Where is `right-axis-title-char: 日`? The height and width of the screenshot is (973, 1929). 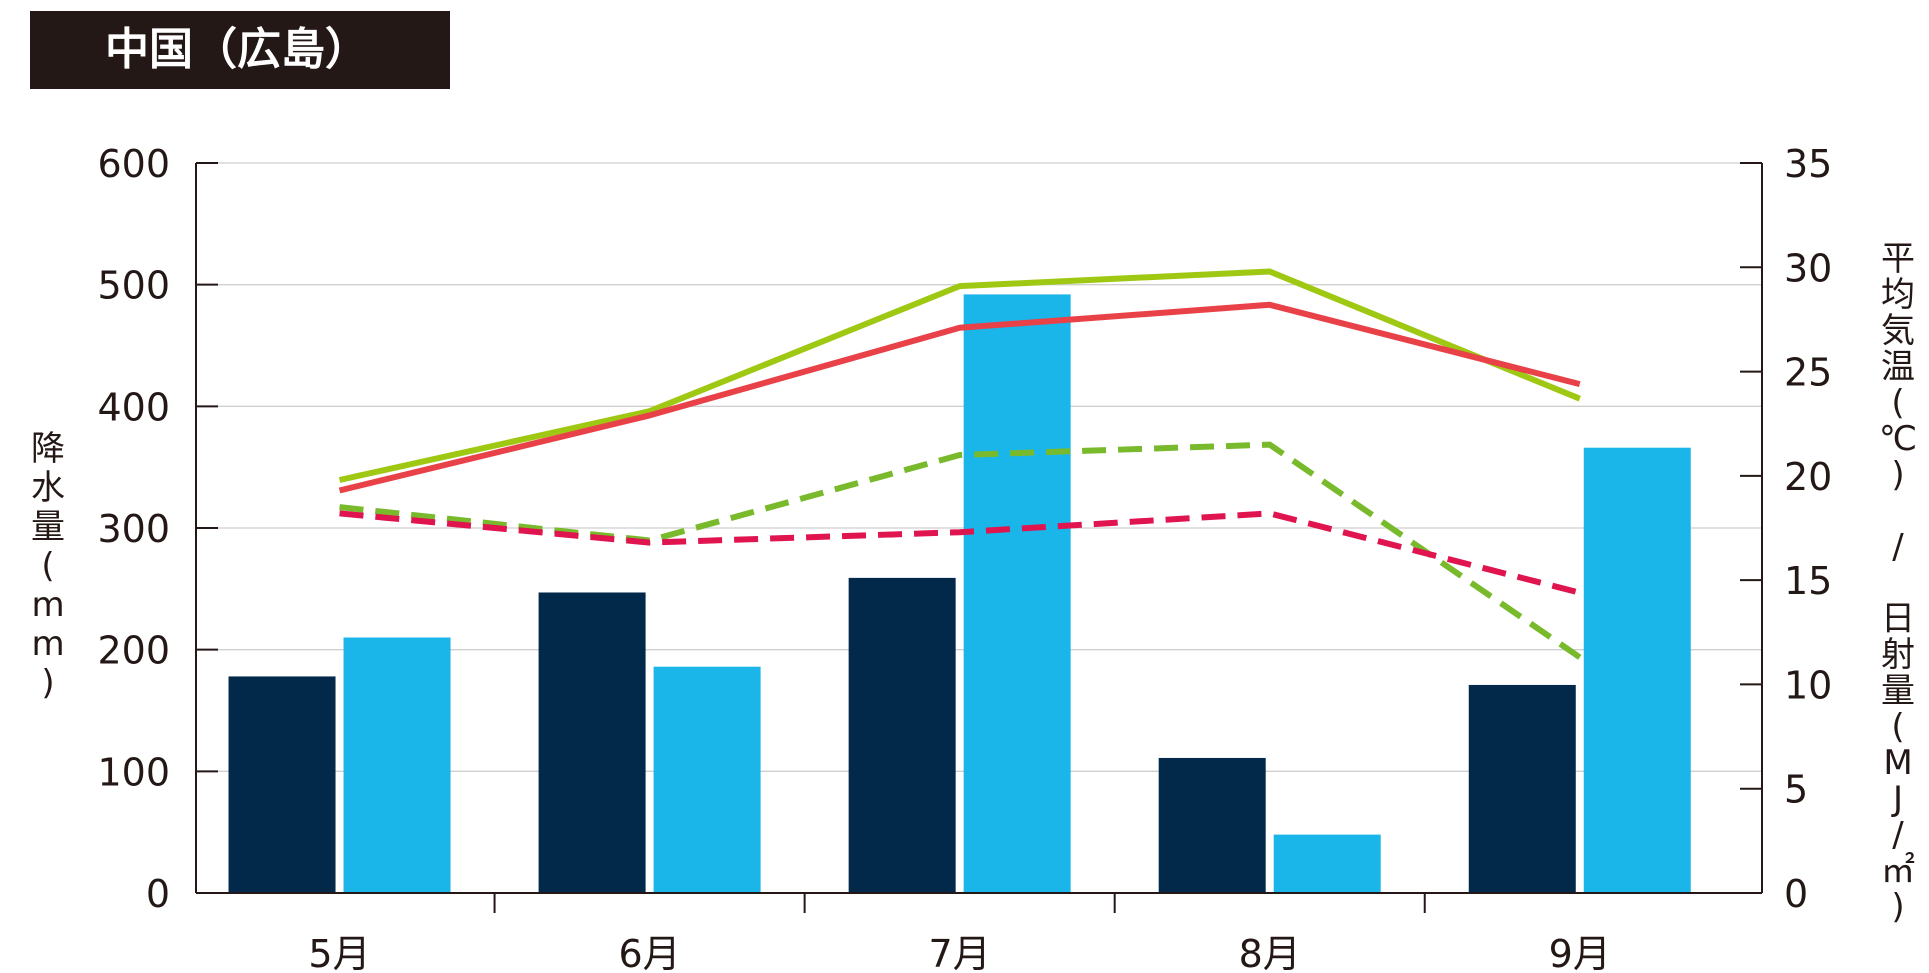 right-axis-title-char: 日 is located at coordinates (1898, 619).